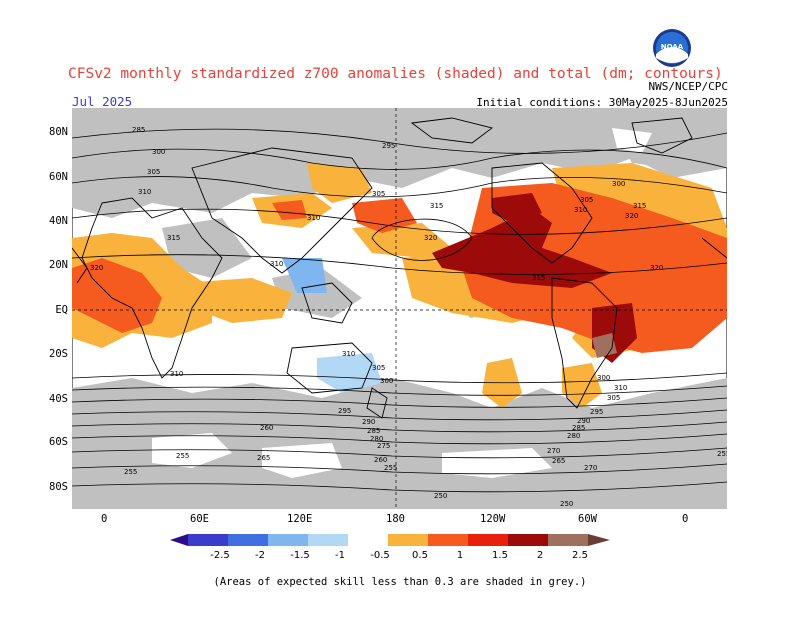  What do you see at coordinates (460, 555) in the screenshot?
I see `legend-tick-label: 1` at bounding box center [460, 555].